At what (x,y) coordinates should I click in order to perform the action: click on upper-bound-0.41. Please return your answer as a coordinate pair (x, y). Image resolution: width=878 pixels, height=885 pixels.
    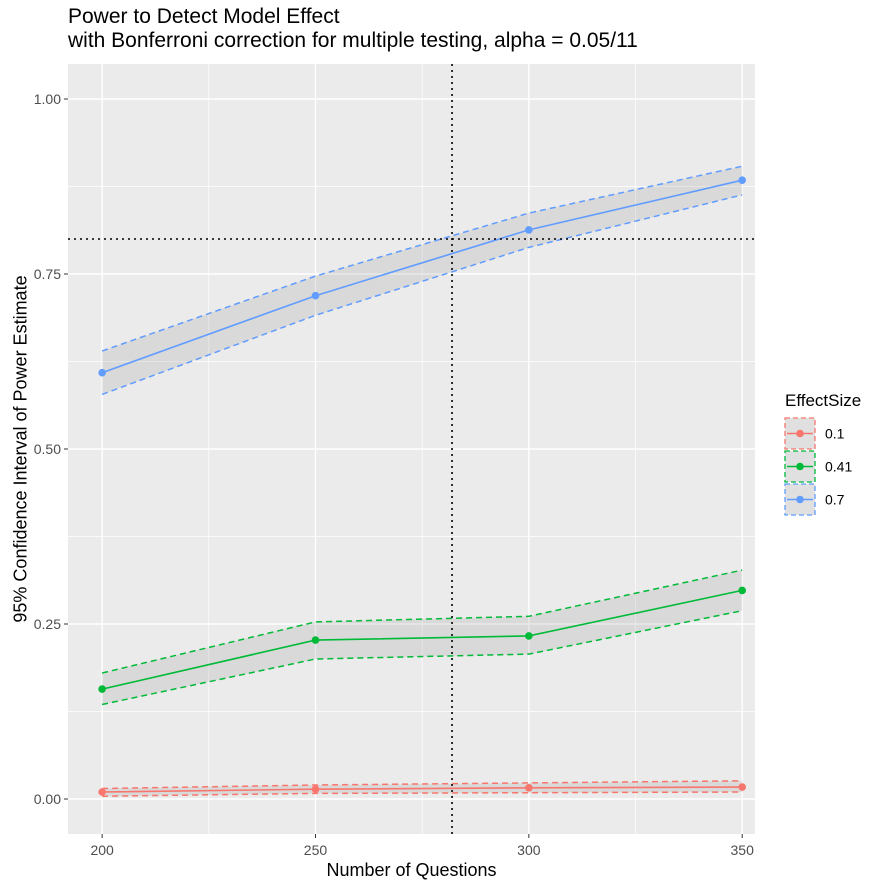
    Looking at the image, I should click on (422, 621).